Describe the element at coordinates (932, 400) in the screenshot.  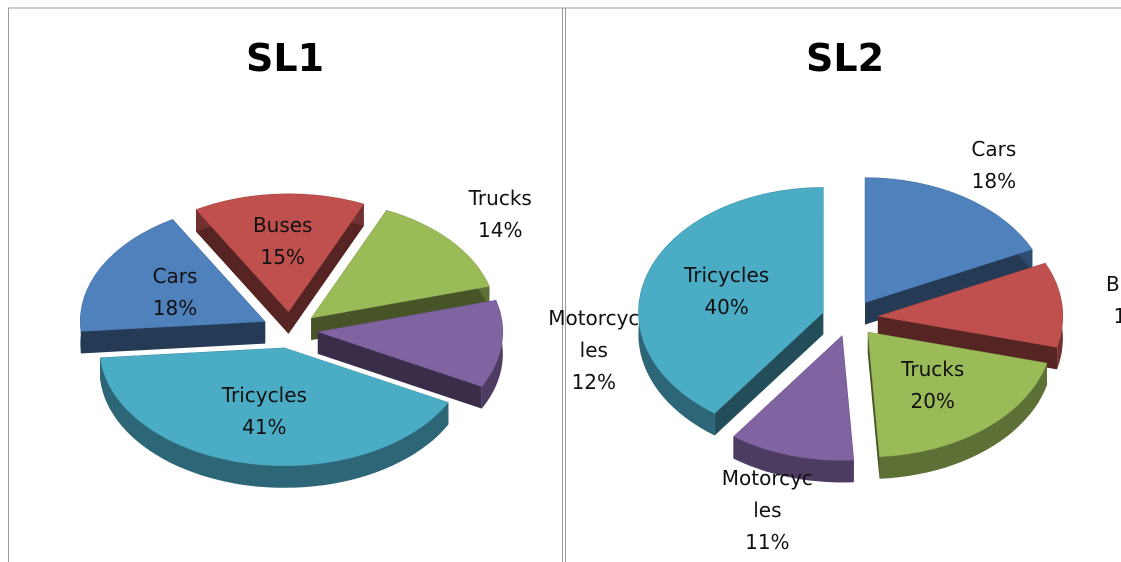
I see `value-label: 20%` at that location.